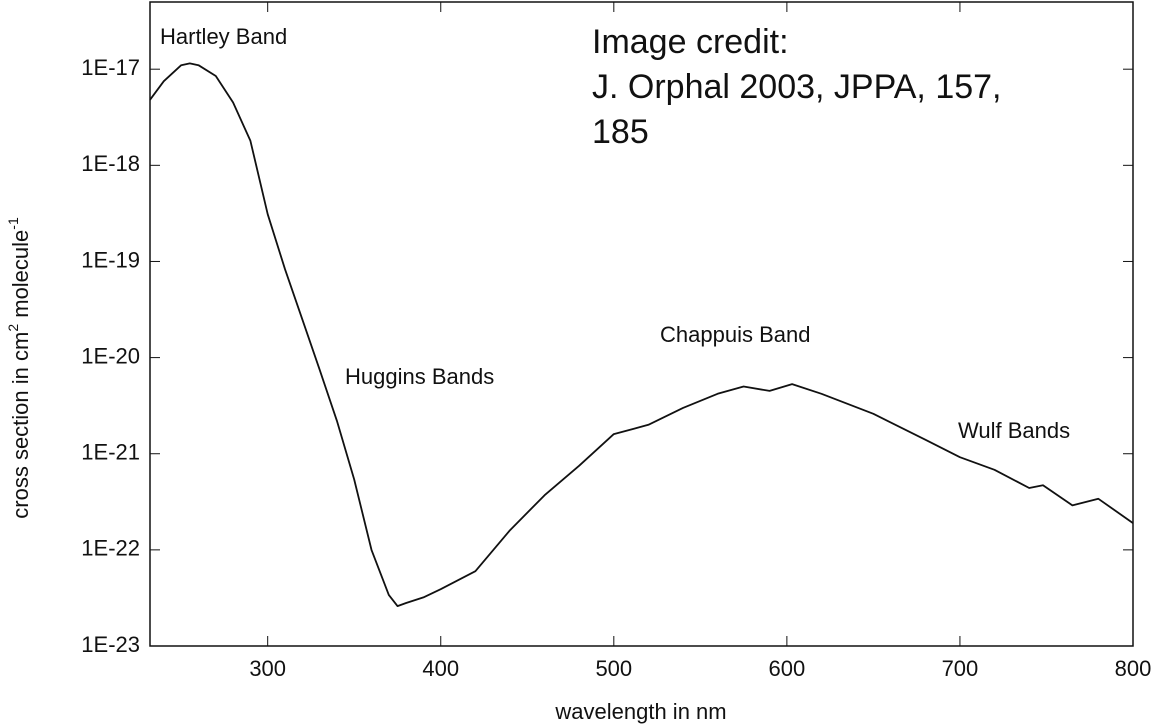  What do you see at coordinates (640, 711) in the screenshot?
I see `x-axis-label: wavelength in nm` at bounding box center [640, 711].